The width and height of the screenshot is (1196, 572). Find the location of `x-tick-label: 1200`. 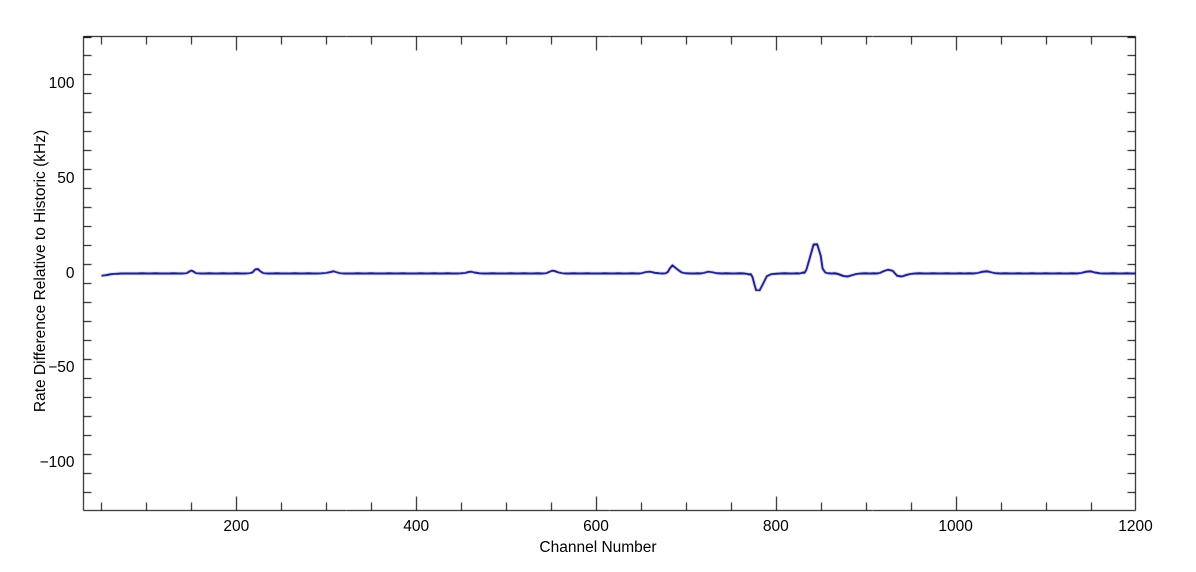

x-tick-label: 1200 is located at coordinates (1135, 526).